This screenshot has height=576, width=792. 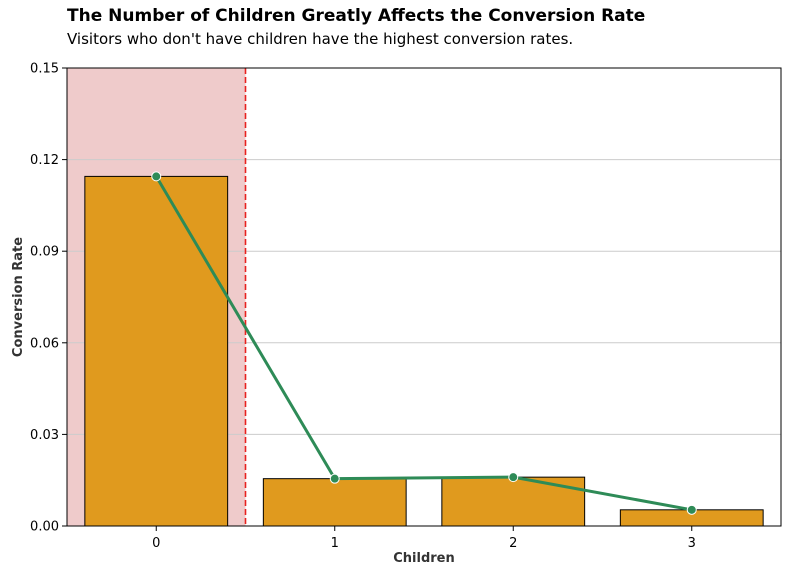 What do you see at coordinates (513, 543) in the screenshot?
I see `x-tick-label: 2` at bounding box center [513, 543].